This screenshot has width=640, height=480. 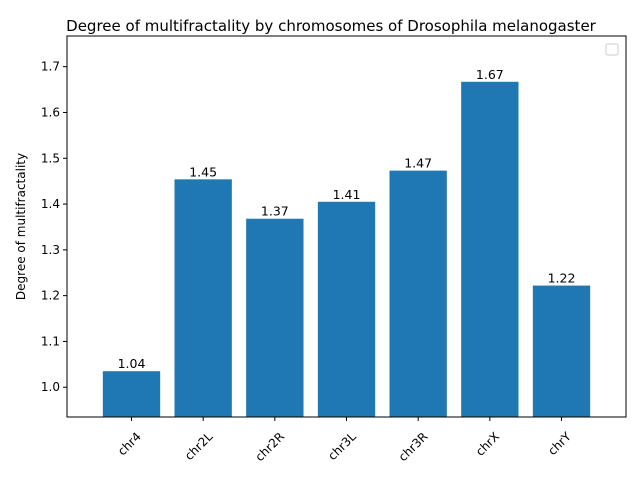 I want to click on data-label-chr3R: 1.47, so click(x=418, y=163).